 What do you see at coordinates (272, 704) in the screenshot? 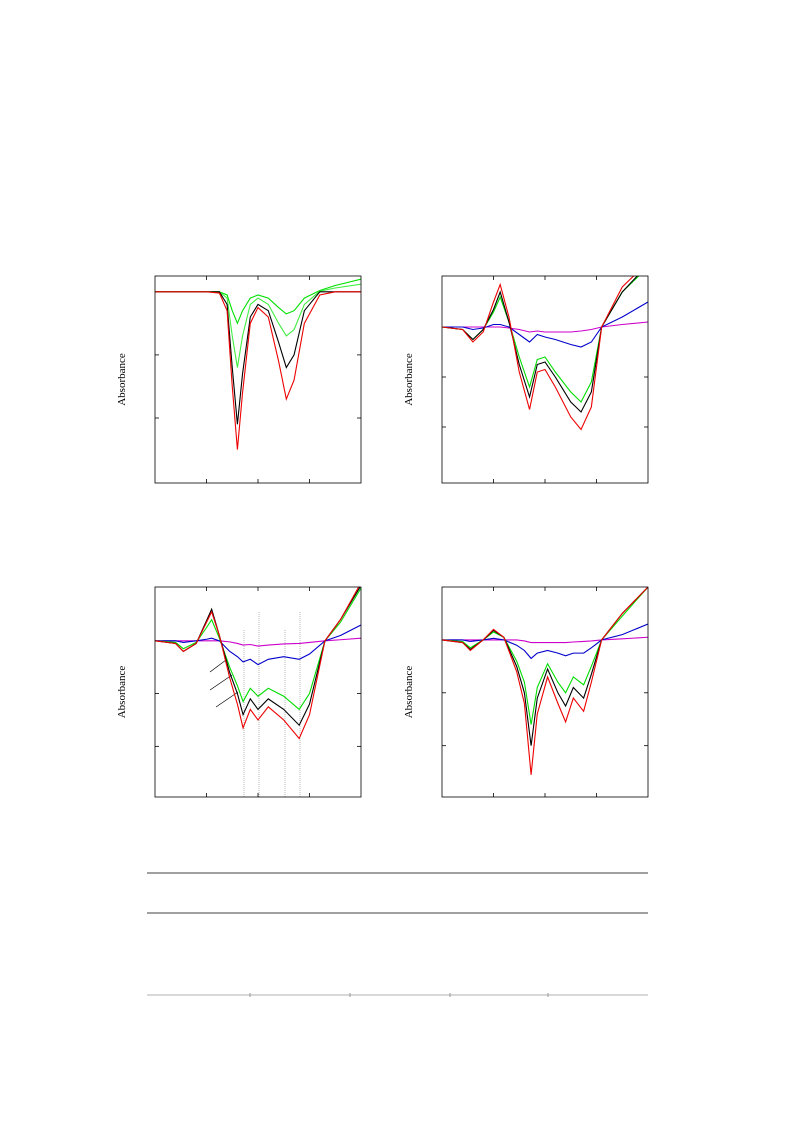
I see `annotation-lines` at bounding box center [272, 704].